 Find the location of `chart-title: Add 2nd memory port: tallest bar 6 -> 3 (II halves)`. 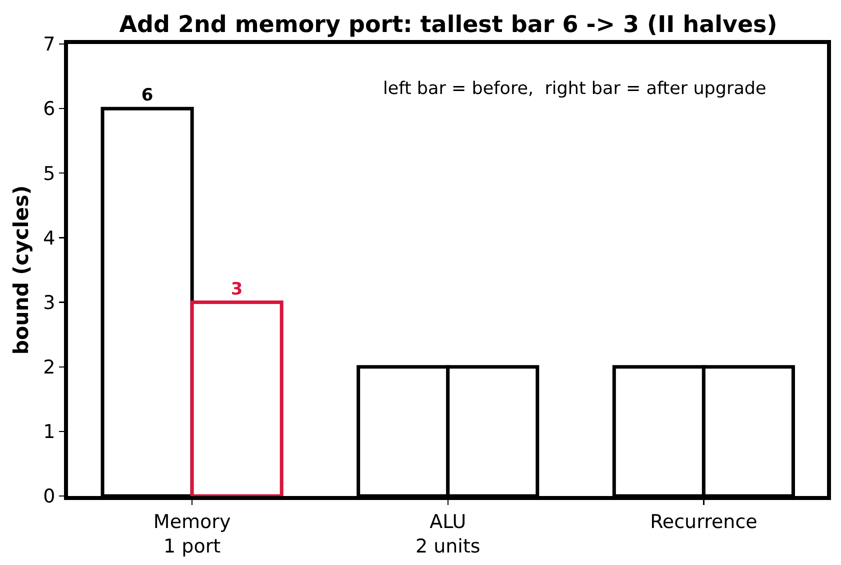

chart-title: Add 2nd memory port: tallest bar 6 -> 3 (II halves) is located at coordinates (448, 25).